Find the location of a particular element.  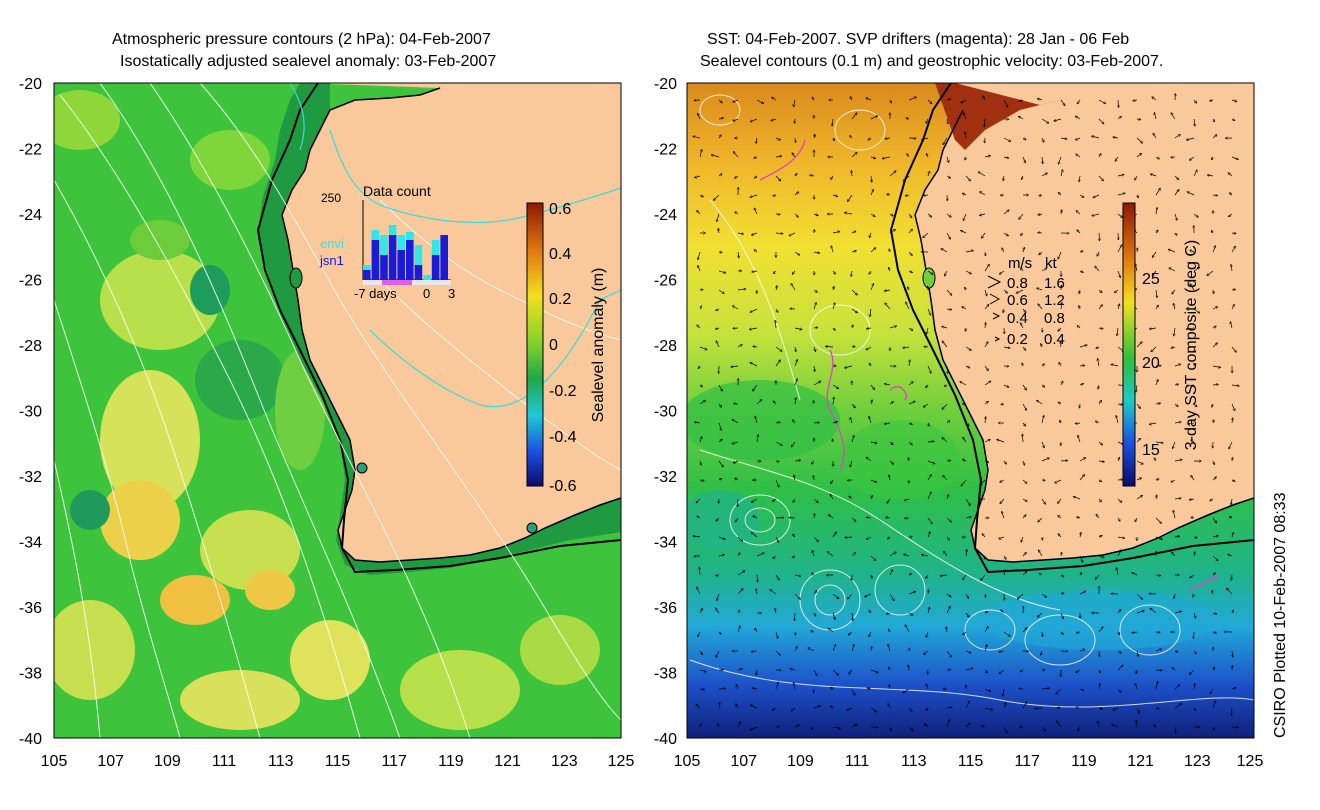

y-tick-label: -36 is located at coordinates (30, 608).